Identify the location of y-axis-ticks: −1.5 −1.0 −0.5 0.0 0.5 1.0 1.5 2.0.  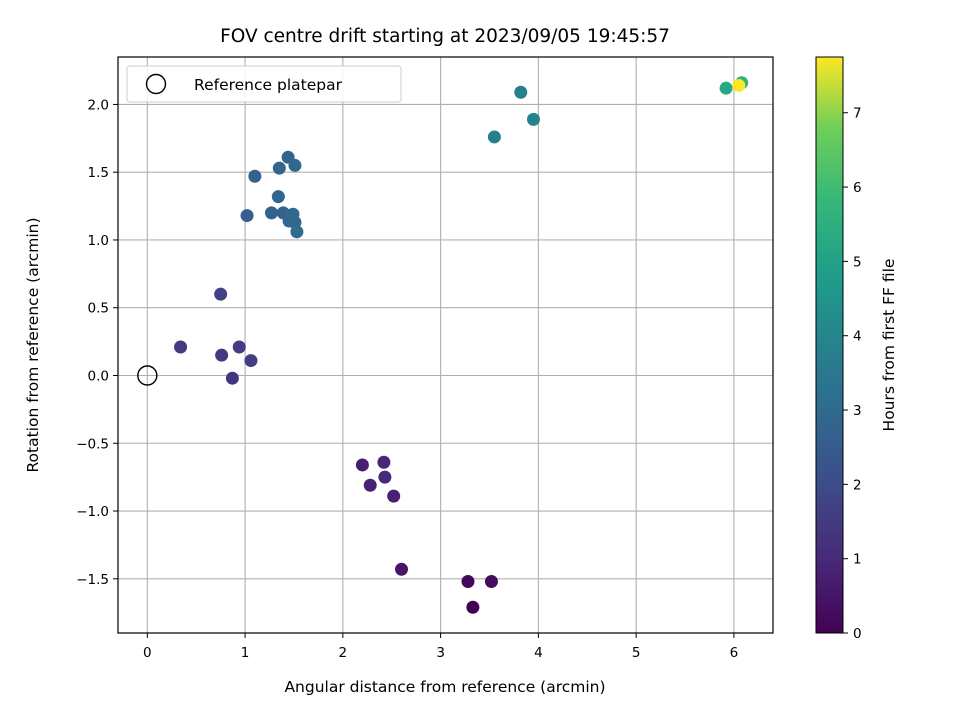
(97, 342).